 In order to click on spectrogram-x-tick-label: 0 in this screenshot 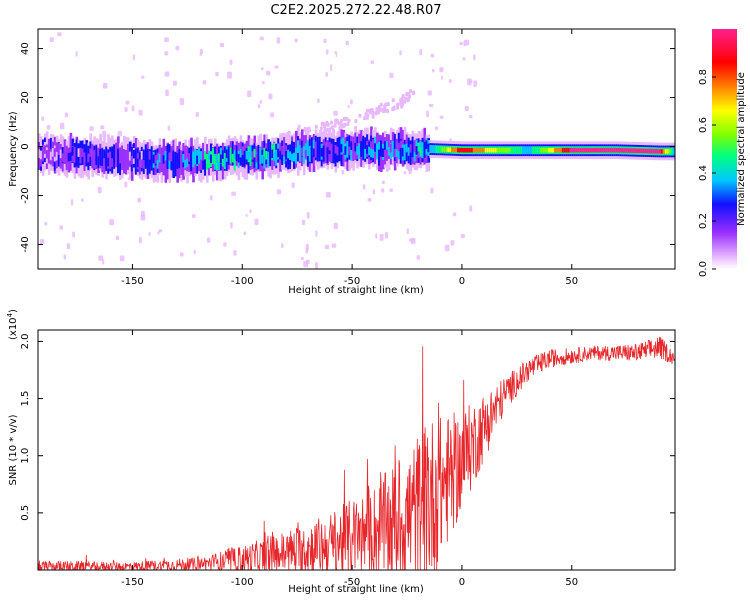, I will do `click(462, 281)`.